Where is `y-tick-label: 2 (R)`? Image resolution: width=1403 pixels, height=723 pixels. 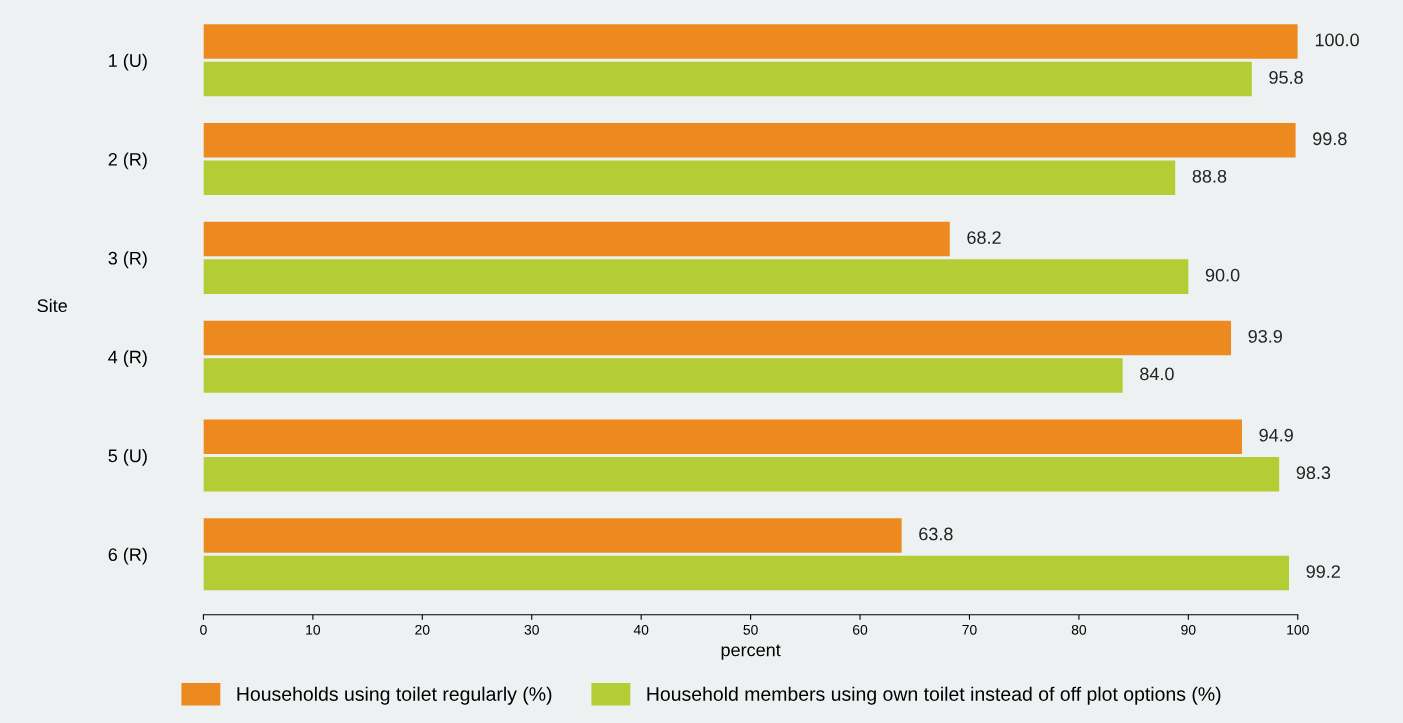 y-tick-label: 2 (R) is located at coordinates (127, 161).